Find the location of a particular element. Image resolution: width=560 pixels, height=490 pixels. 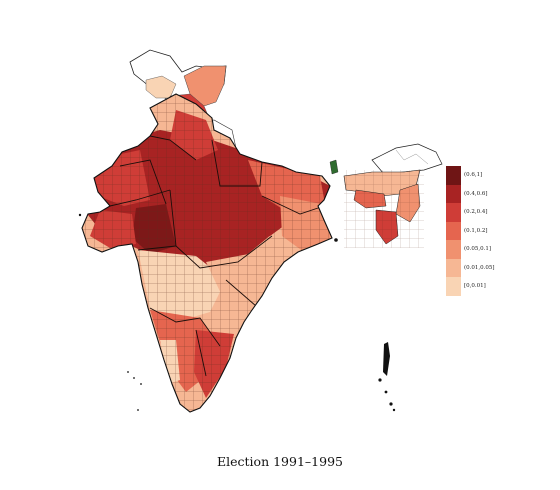

legend-item: (0.2,0.4] is located at coordinates (476, 212).